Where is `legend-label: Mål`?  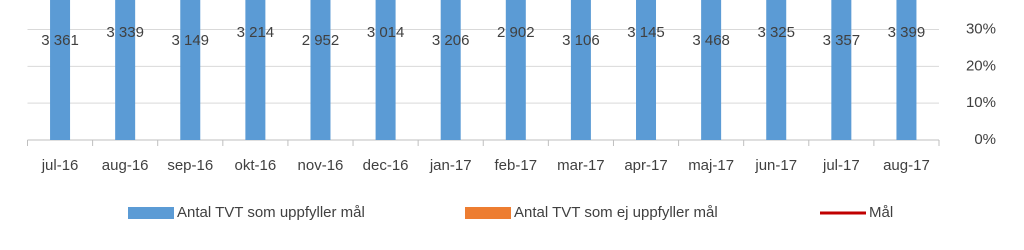 legend-label: Mål is located at coordinates (881, 212).